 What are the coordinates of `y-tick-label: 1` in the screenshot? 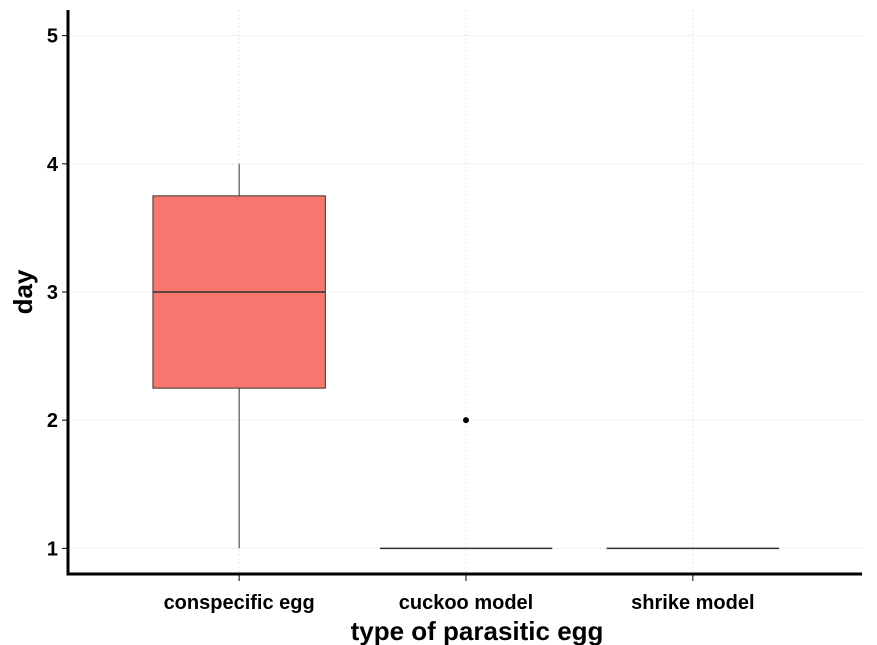 It's located at (52, 549).